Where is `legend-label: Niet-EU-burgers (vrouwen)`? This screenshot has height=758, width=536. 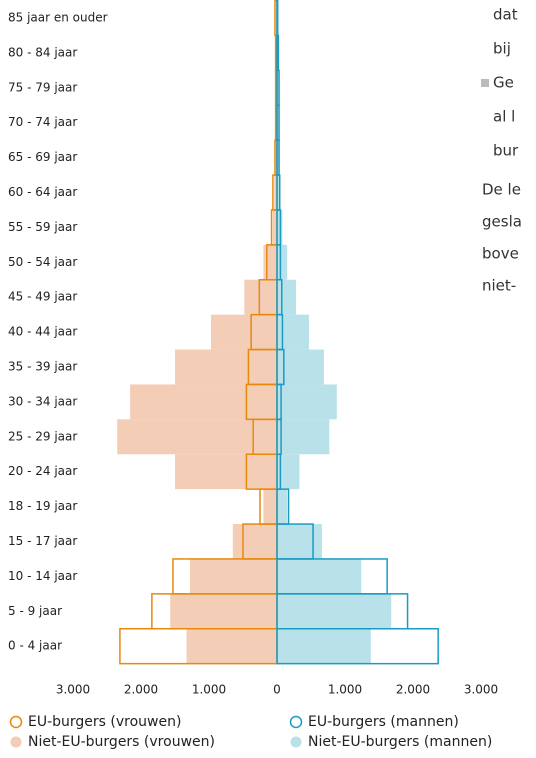
legend-label: Niet-EU-burgers (vrouwen) is located at coordinates (121, 742).